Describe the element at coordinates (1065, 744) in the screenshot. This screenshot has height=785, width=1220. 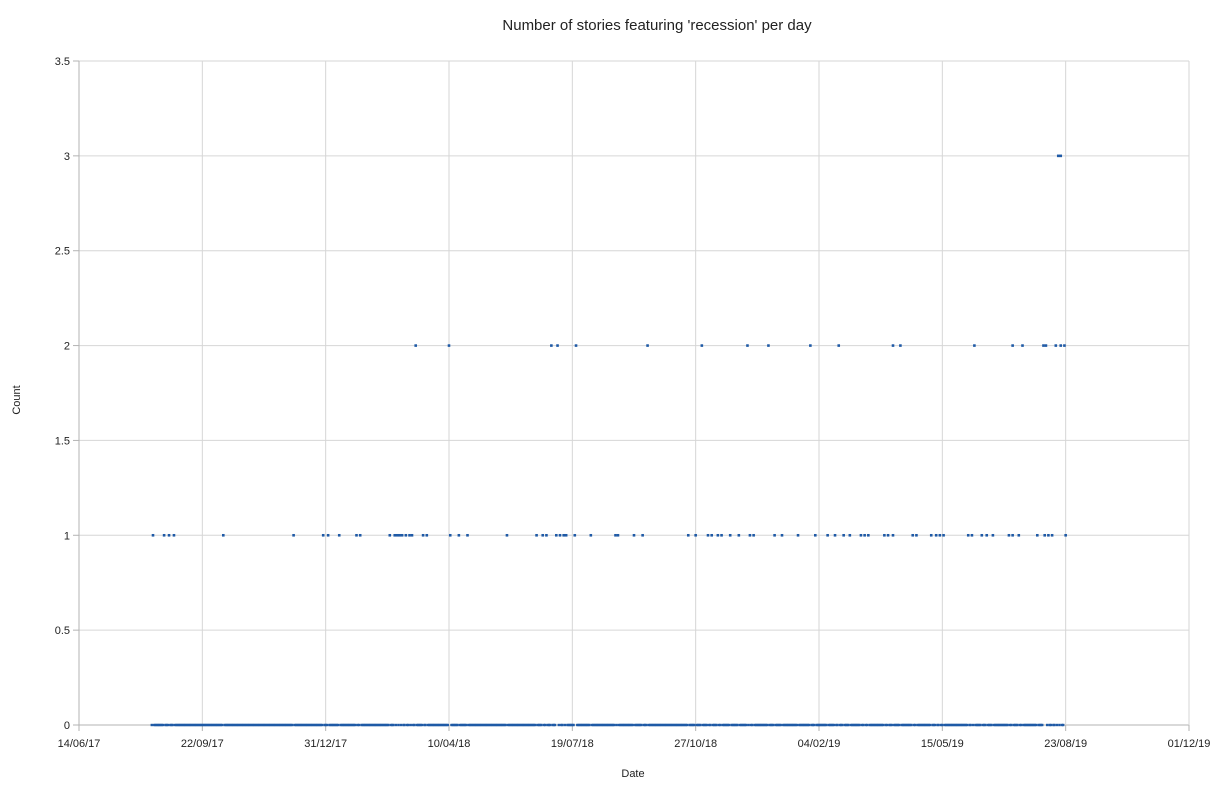
I see `x-tick-label: 23/08/19` at that location.